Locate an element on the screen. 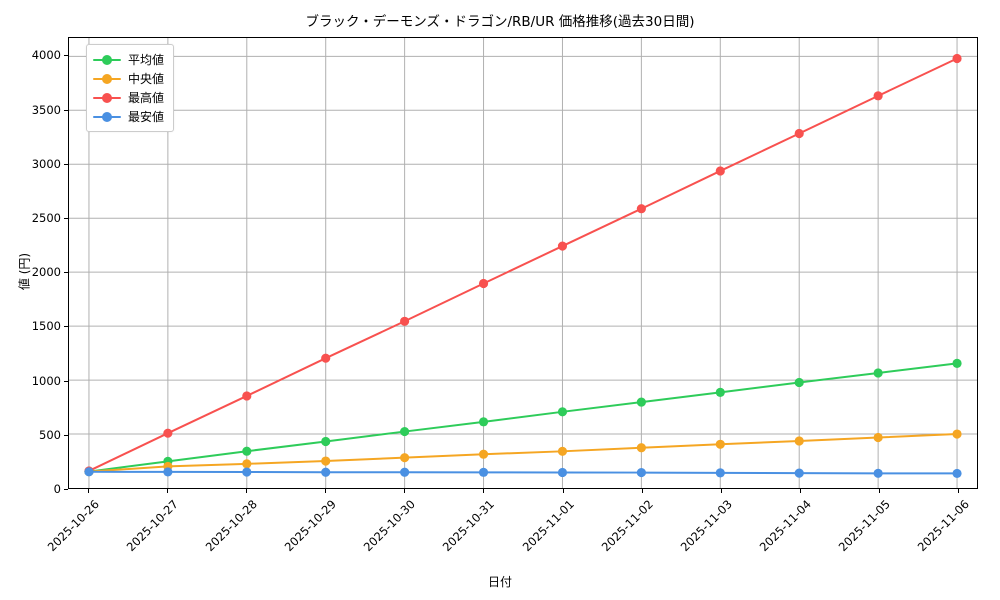 This screenshot has width=1000, height=600. x-axis-title: 日付 is located at coordinates (499, 582).